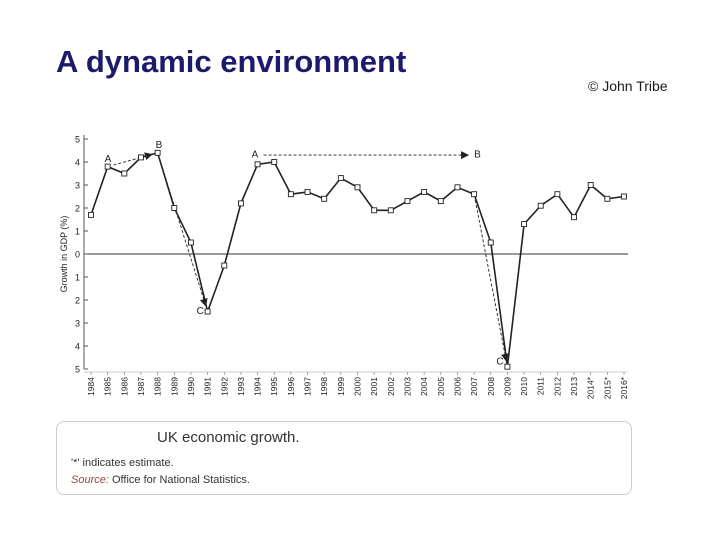 The height and width of the screenshot is (540, 720). What do you see at coordinates (591, 387) in the screenshot?
I see `x-tick-label: 2014*` at bounding box center [591, 387].